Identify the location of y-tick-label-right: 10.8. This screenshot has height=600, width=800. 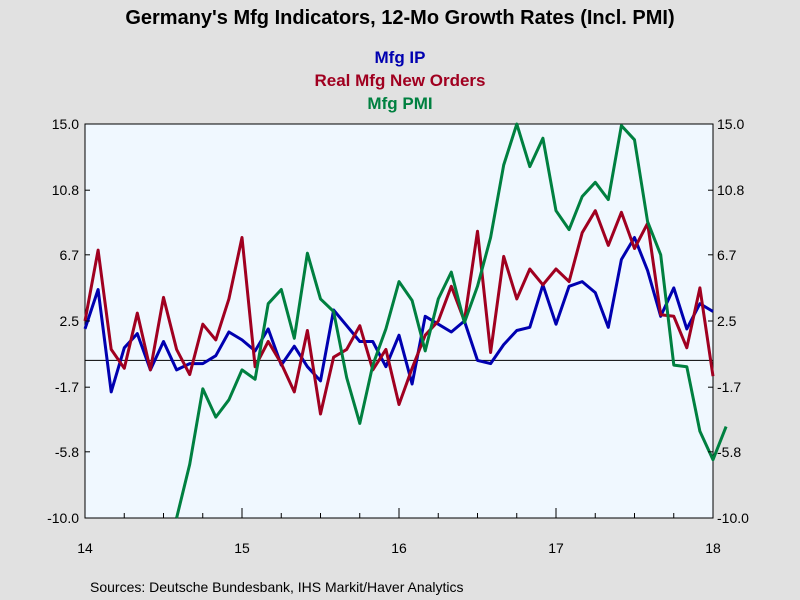
(730, 190).